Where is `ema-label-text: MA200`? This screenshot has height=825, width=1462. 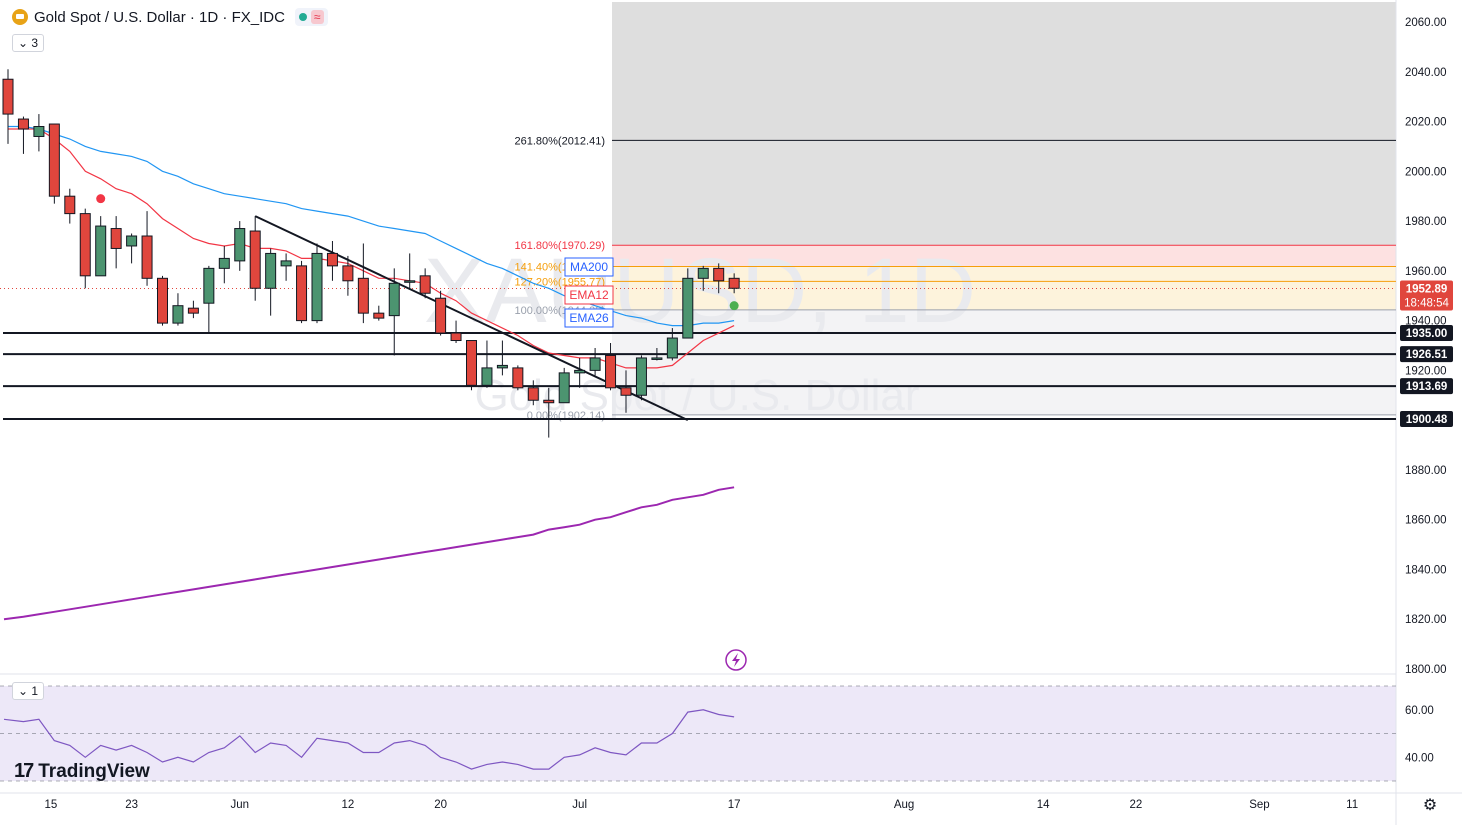 ema-label-text: MA200 is located at coordinates (589, 267).